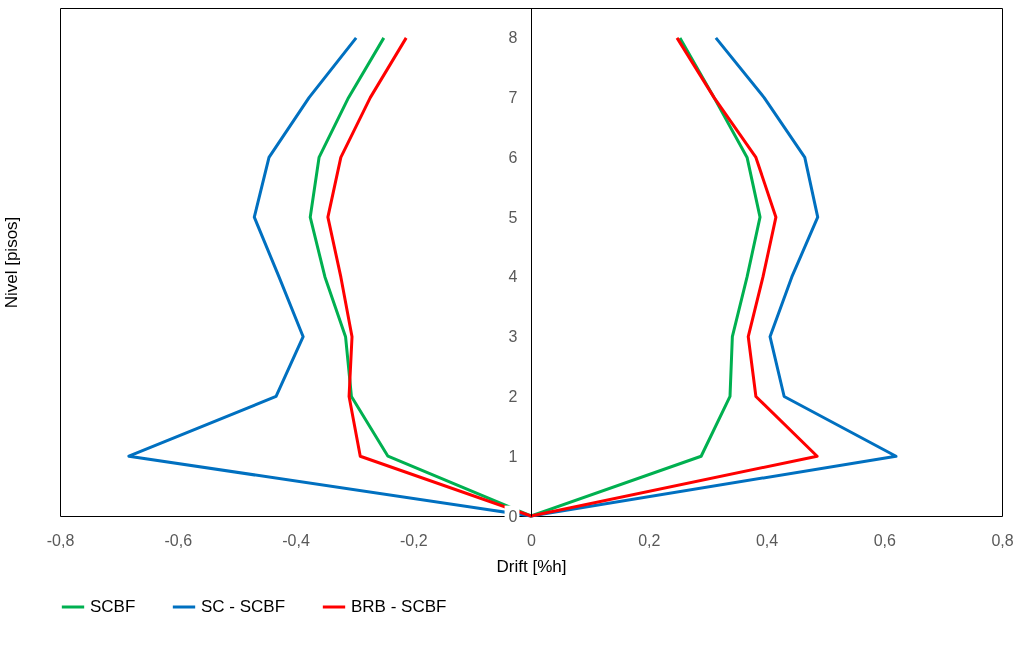  I want to click on legend-label: SC - SCBF, so click(243, 606).